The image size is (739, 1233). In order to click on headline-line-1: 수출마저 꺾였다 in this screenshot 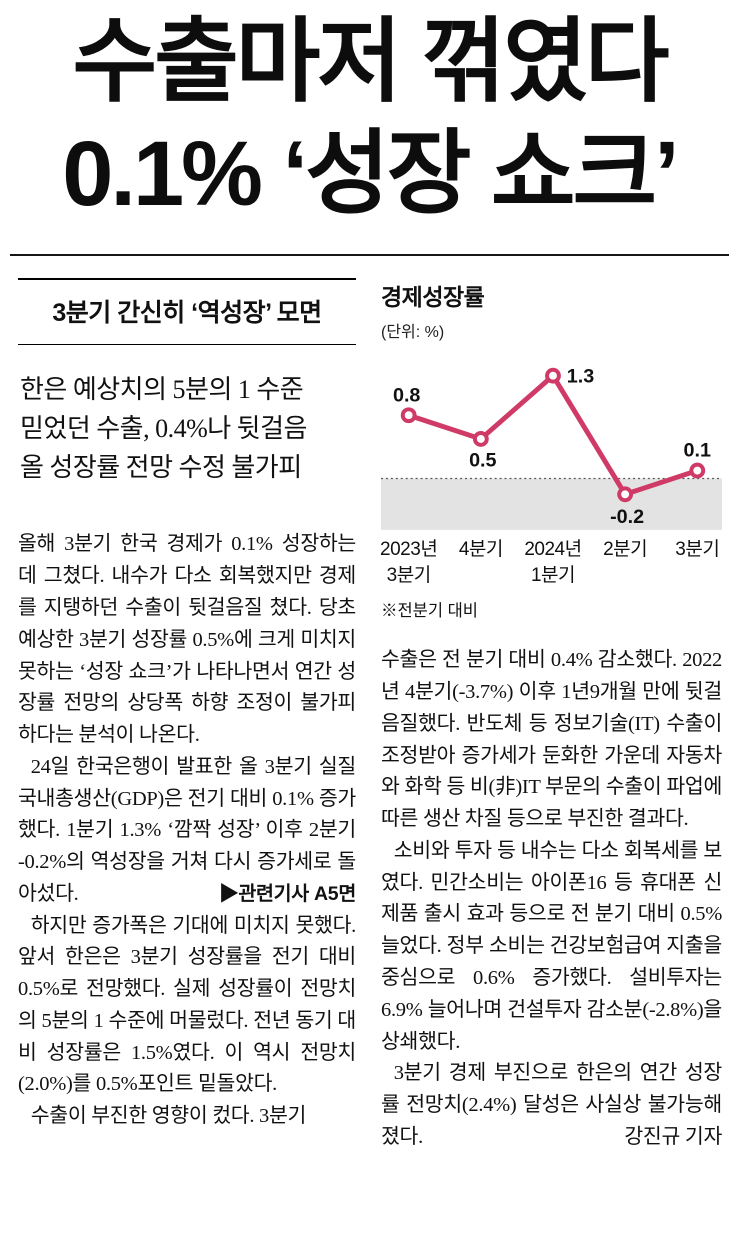, I will do `click(370, 62)`.